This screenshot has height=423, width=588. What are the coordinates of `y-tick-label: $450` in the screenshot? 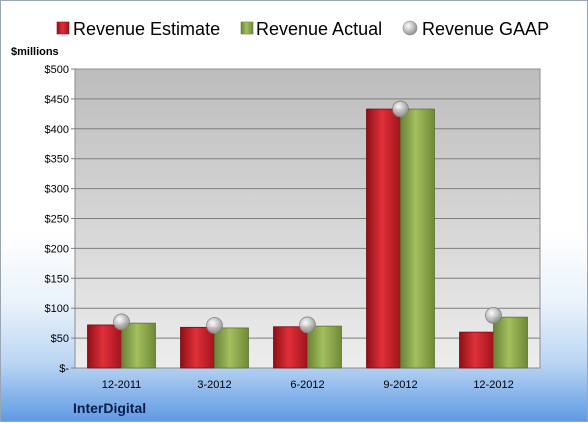 It's located at (57, 100).